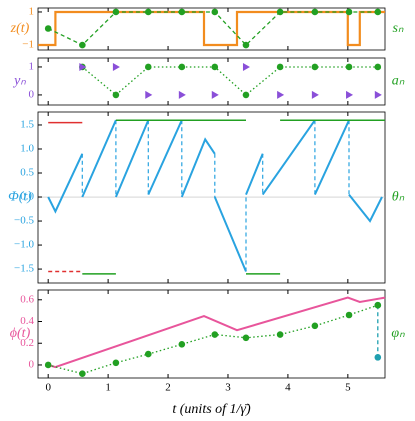 The height and width of the screenshot is (421, 415). Describe the element at coordinates (398, 81) in the screenshot. I see `y2-axis-label: aₙ` at that location.